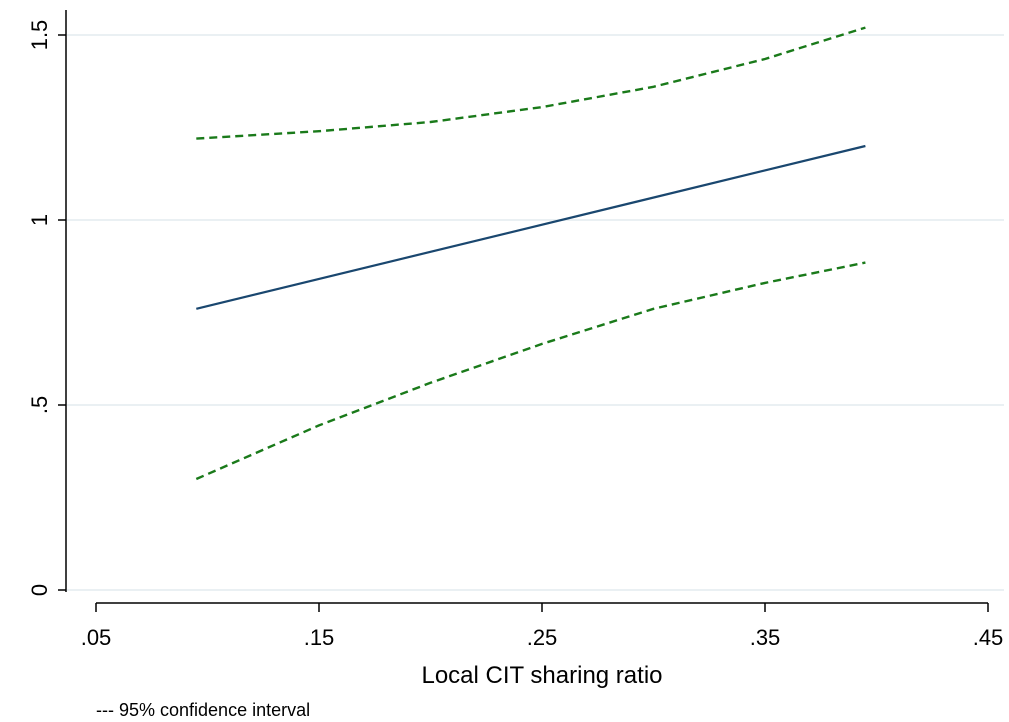 This screenshot has width=1009, height=722. I want to click on x-tick-label: .05, so click(96, 637).